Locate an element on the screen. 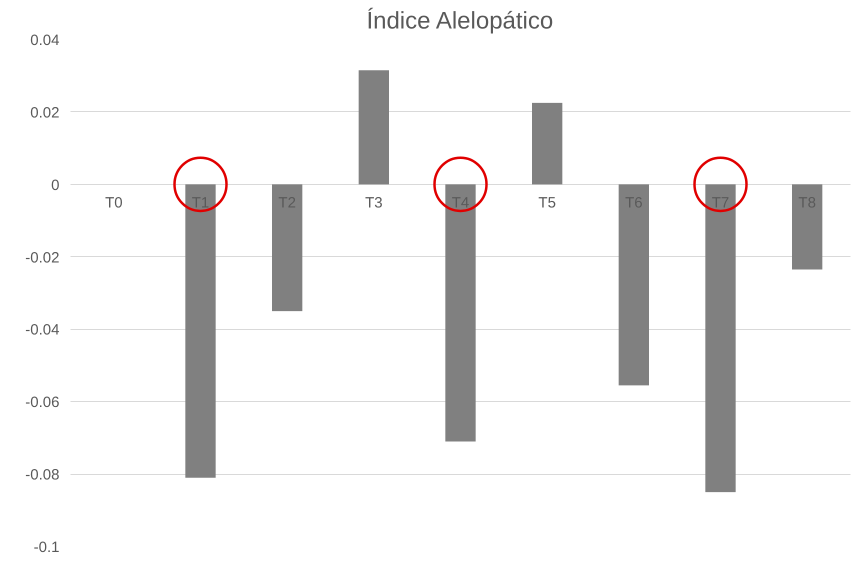 The width and height of the screenshot is (867, 564). y-tick-label: -0.1 is located at coordinates (47, 547).